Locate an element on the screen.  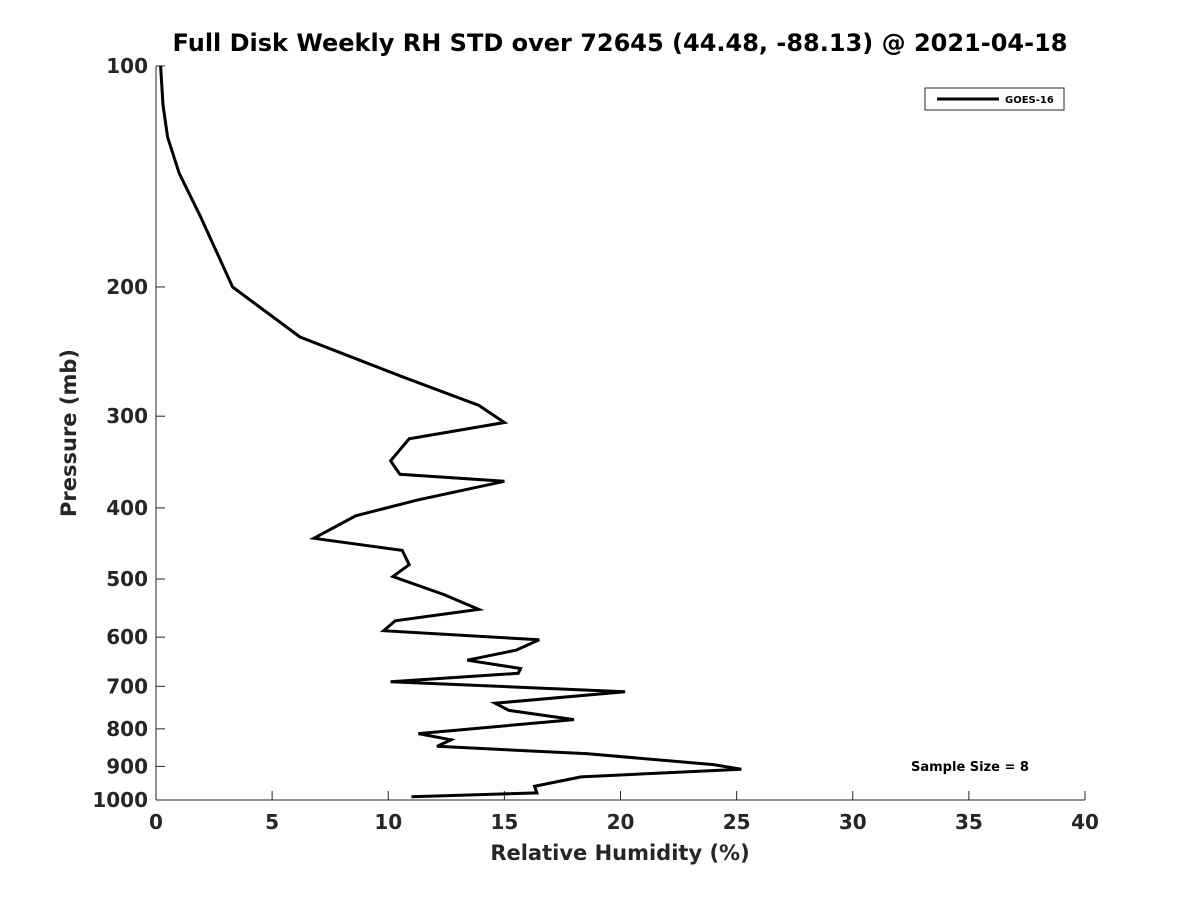
sample-size-annotation: Sample Size = 8 is located at coordinates (970, 767).